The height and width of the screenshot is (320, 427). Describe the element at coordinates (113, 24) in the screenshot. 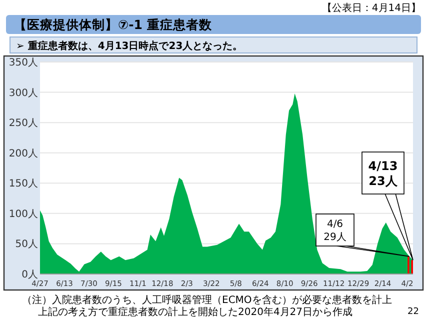

I see `chart-title: 【医療提供体制】⑦-1 重症患者数` at that location.